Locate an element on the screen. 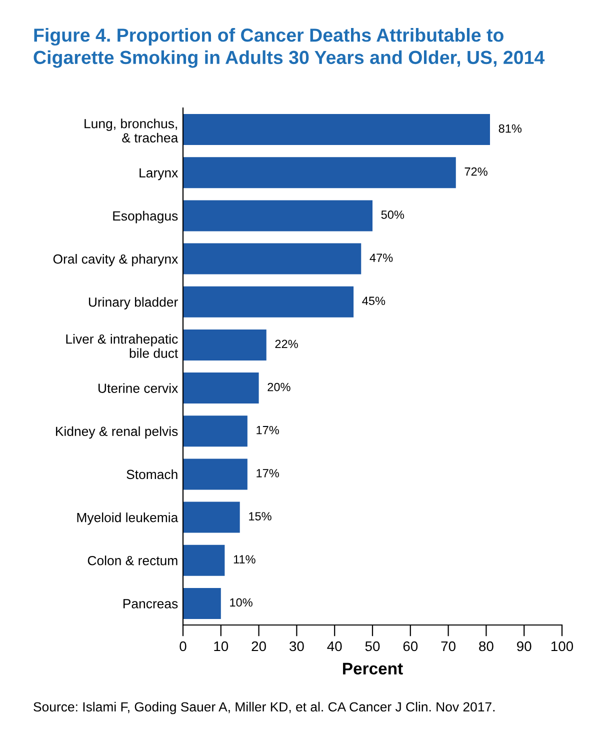 The width and height of the screenshot is (607, 734). x-tick-label: 70 is located at coordinates (448, 646).